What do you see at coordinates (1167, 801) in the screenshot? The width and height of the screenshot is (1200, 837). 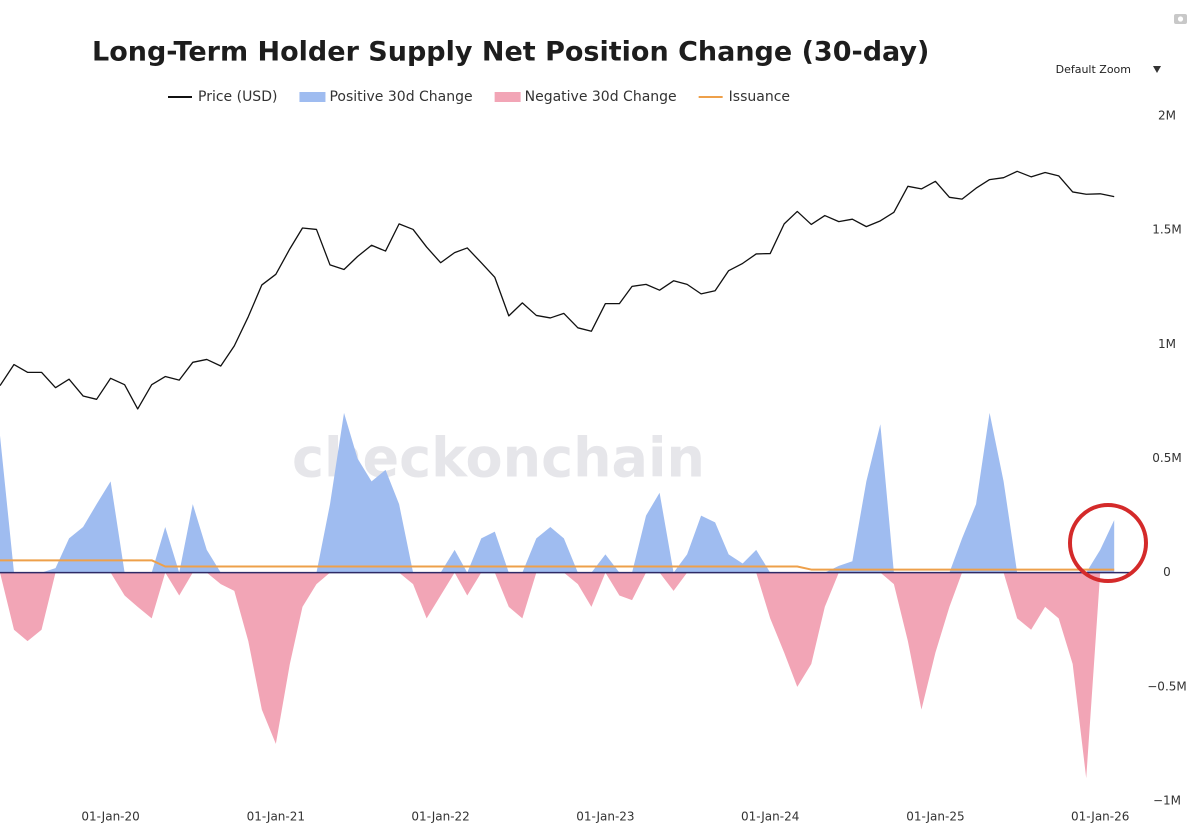 I see `y-tick-label: −1M` at bounding box center [1167, 801].